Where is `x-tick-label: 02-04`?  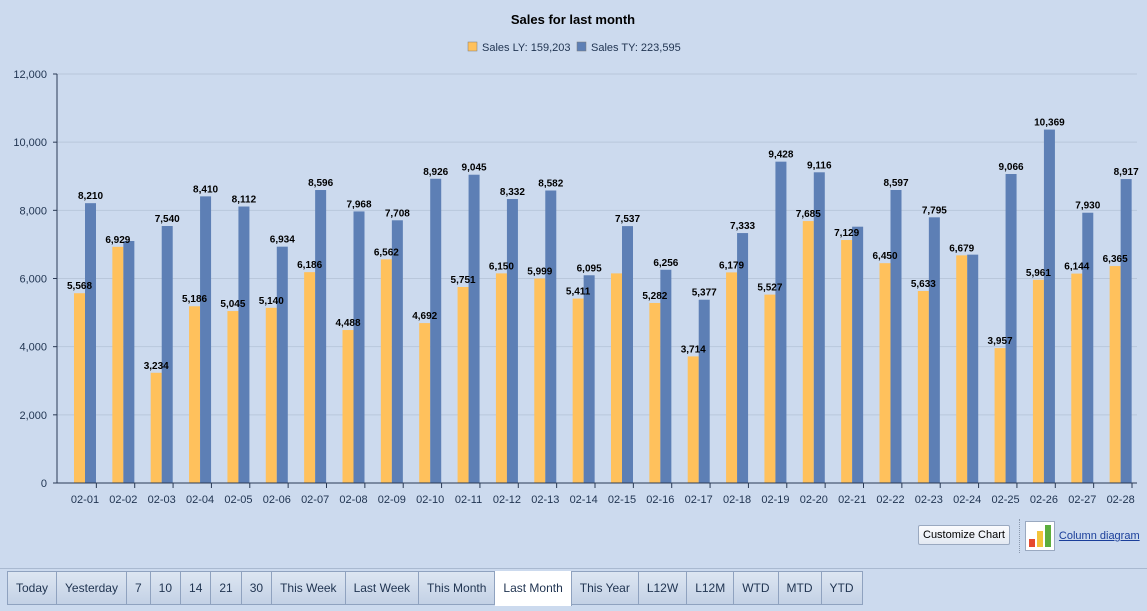 x-tick-label: 02-04 is located at coordinates (200, 500).